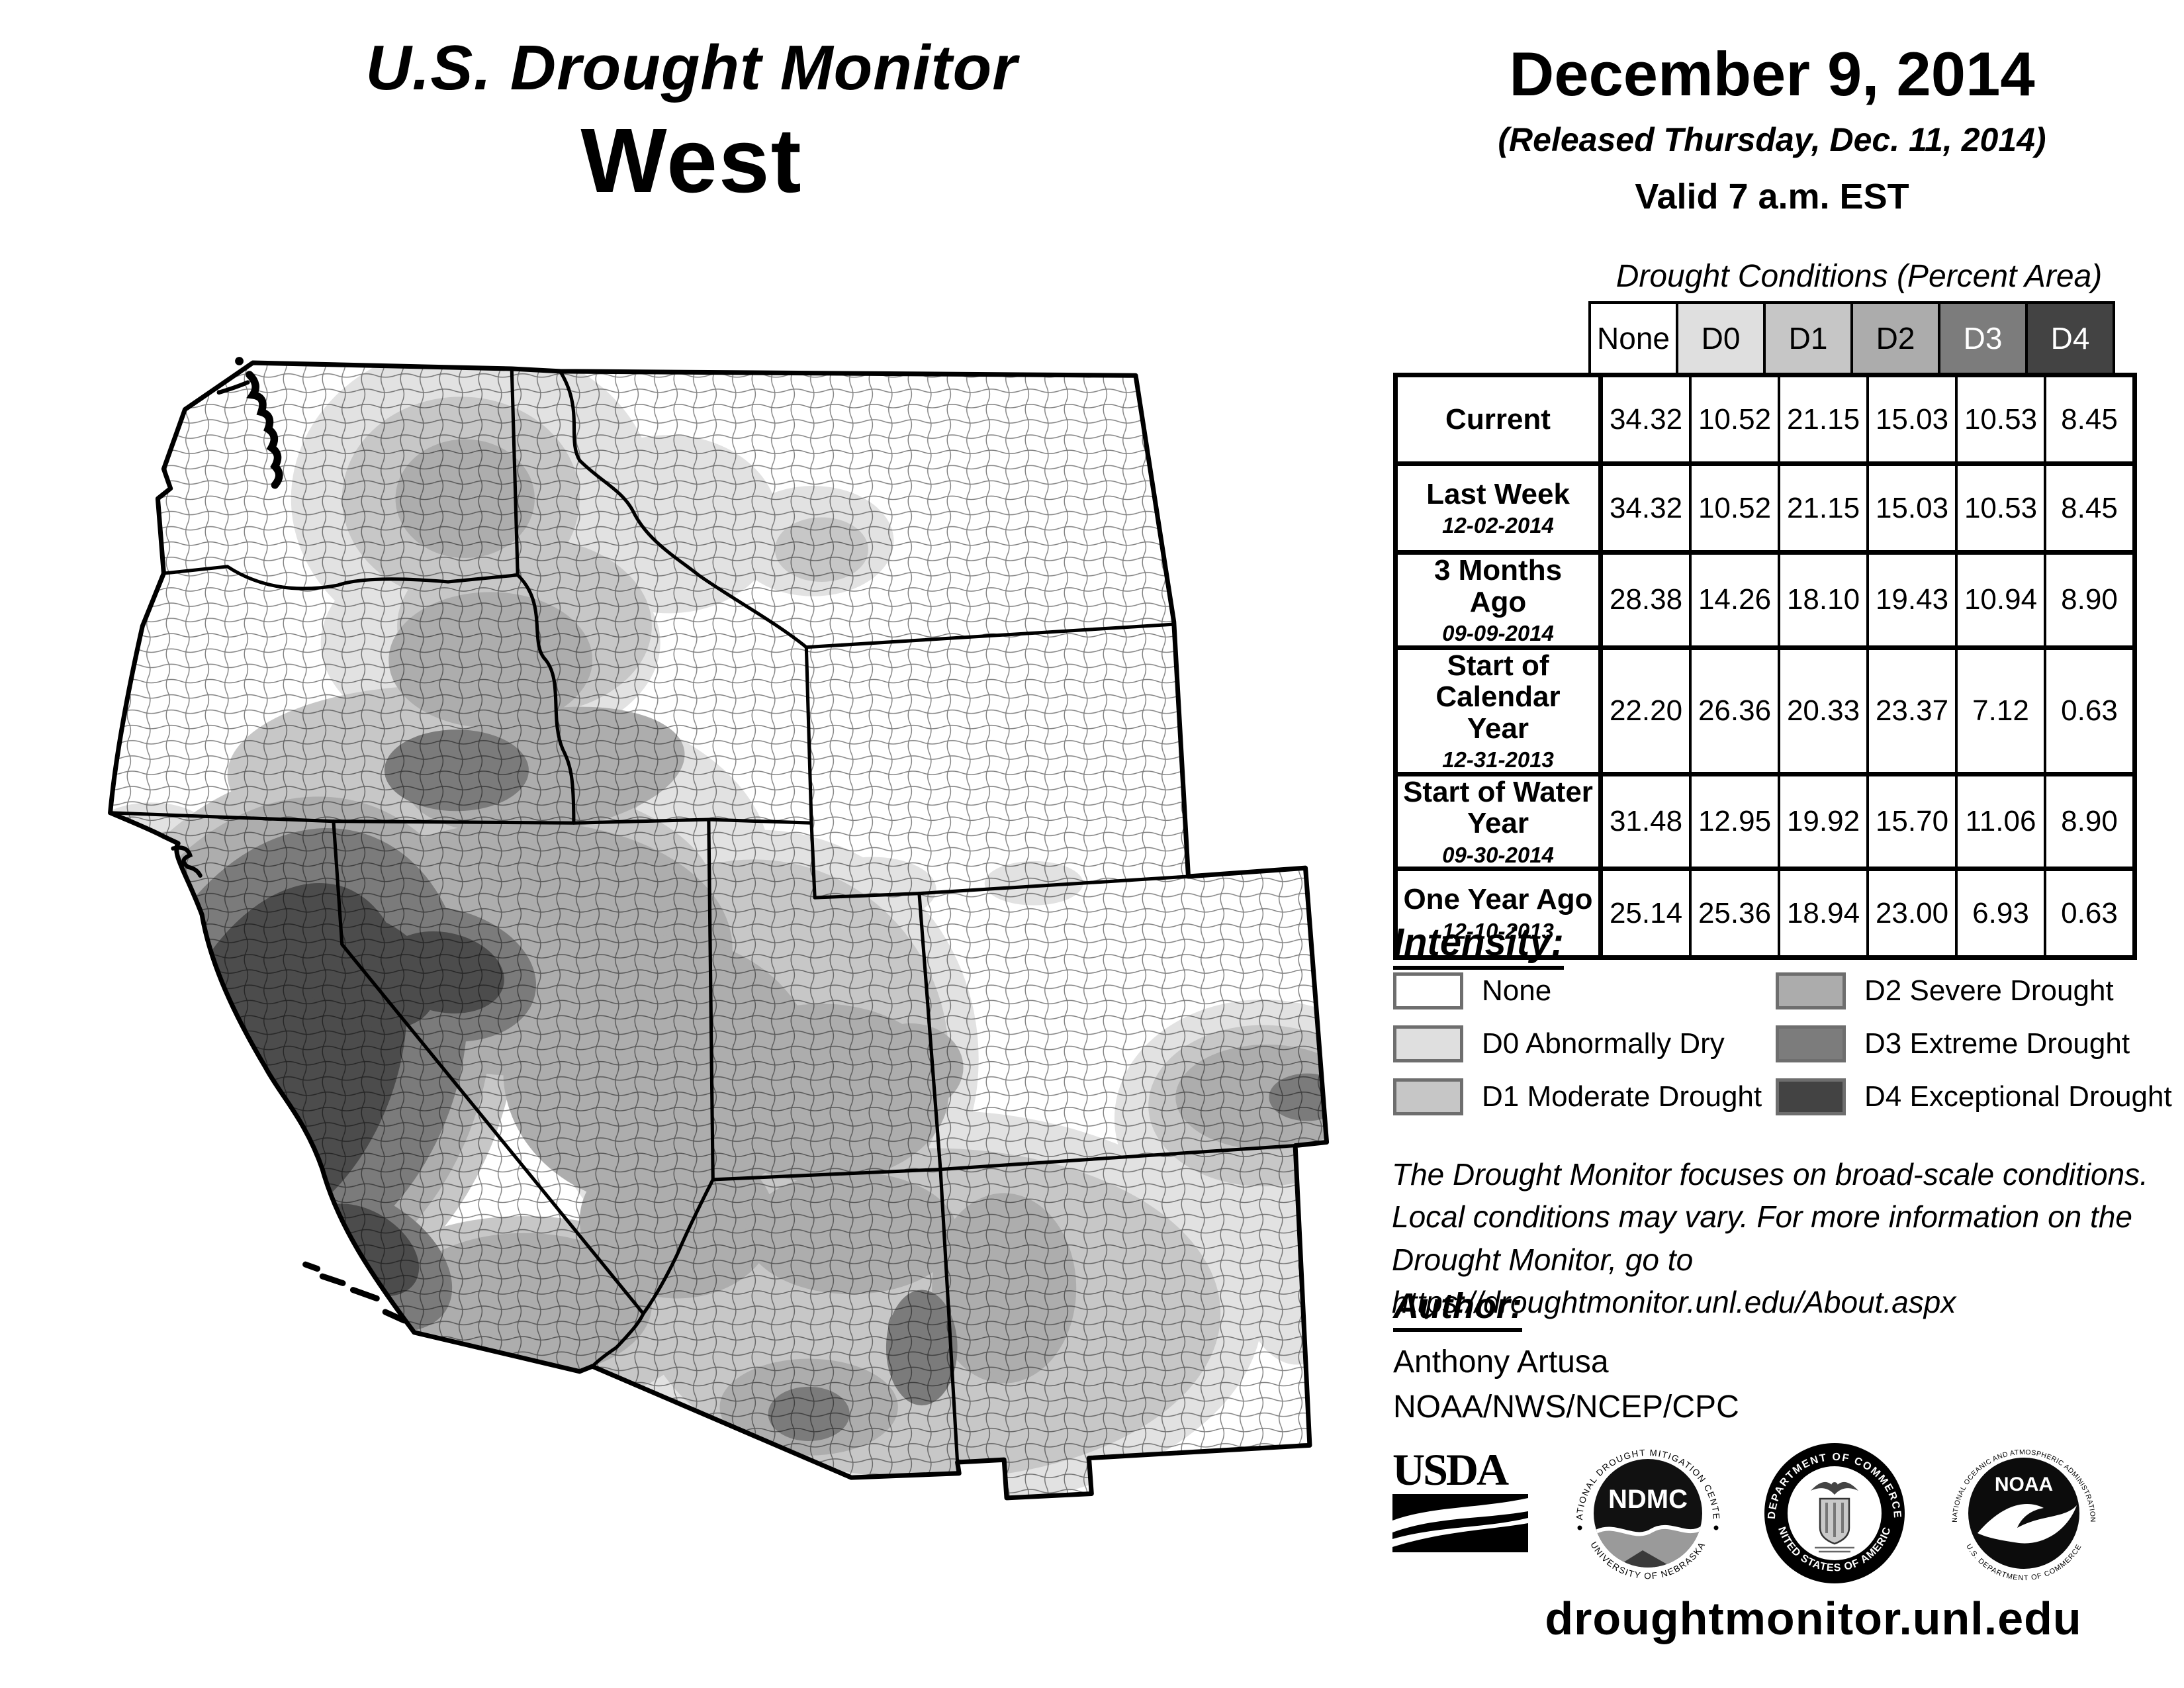  Describe the element at coordinates (691, 161) in the screenshot. I see `page-title-region: West` at that location.